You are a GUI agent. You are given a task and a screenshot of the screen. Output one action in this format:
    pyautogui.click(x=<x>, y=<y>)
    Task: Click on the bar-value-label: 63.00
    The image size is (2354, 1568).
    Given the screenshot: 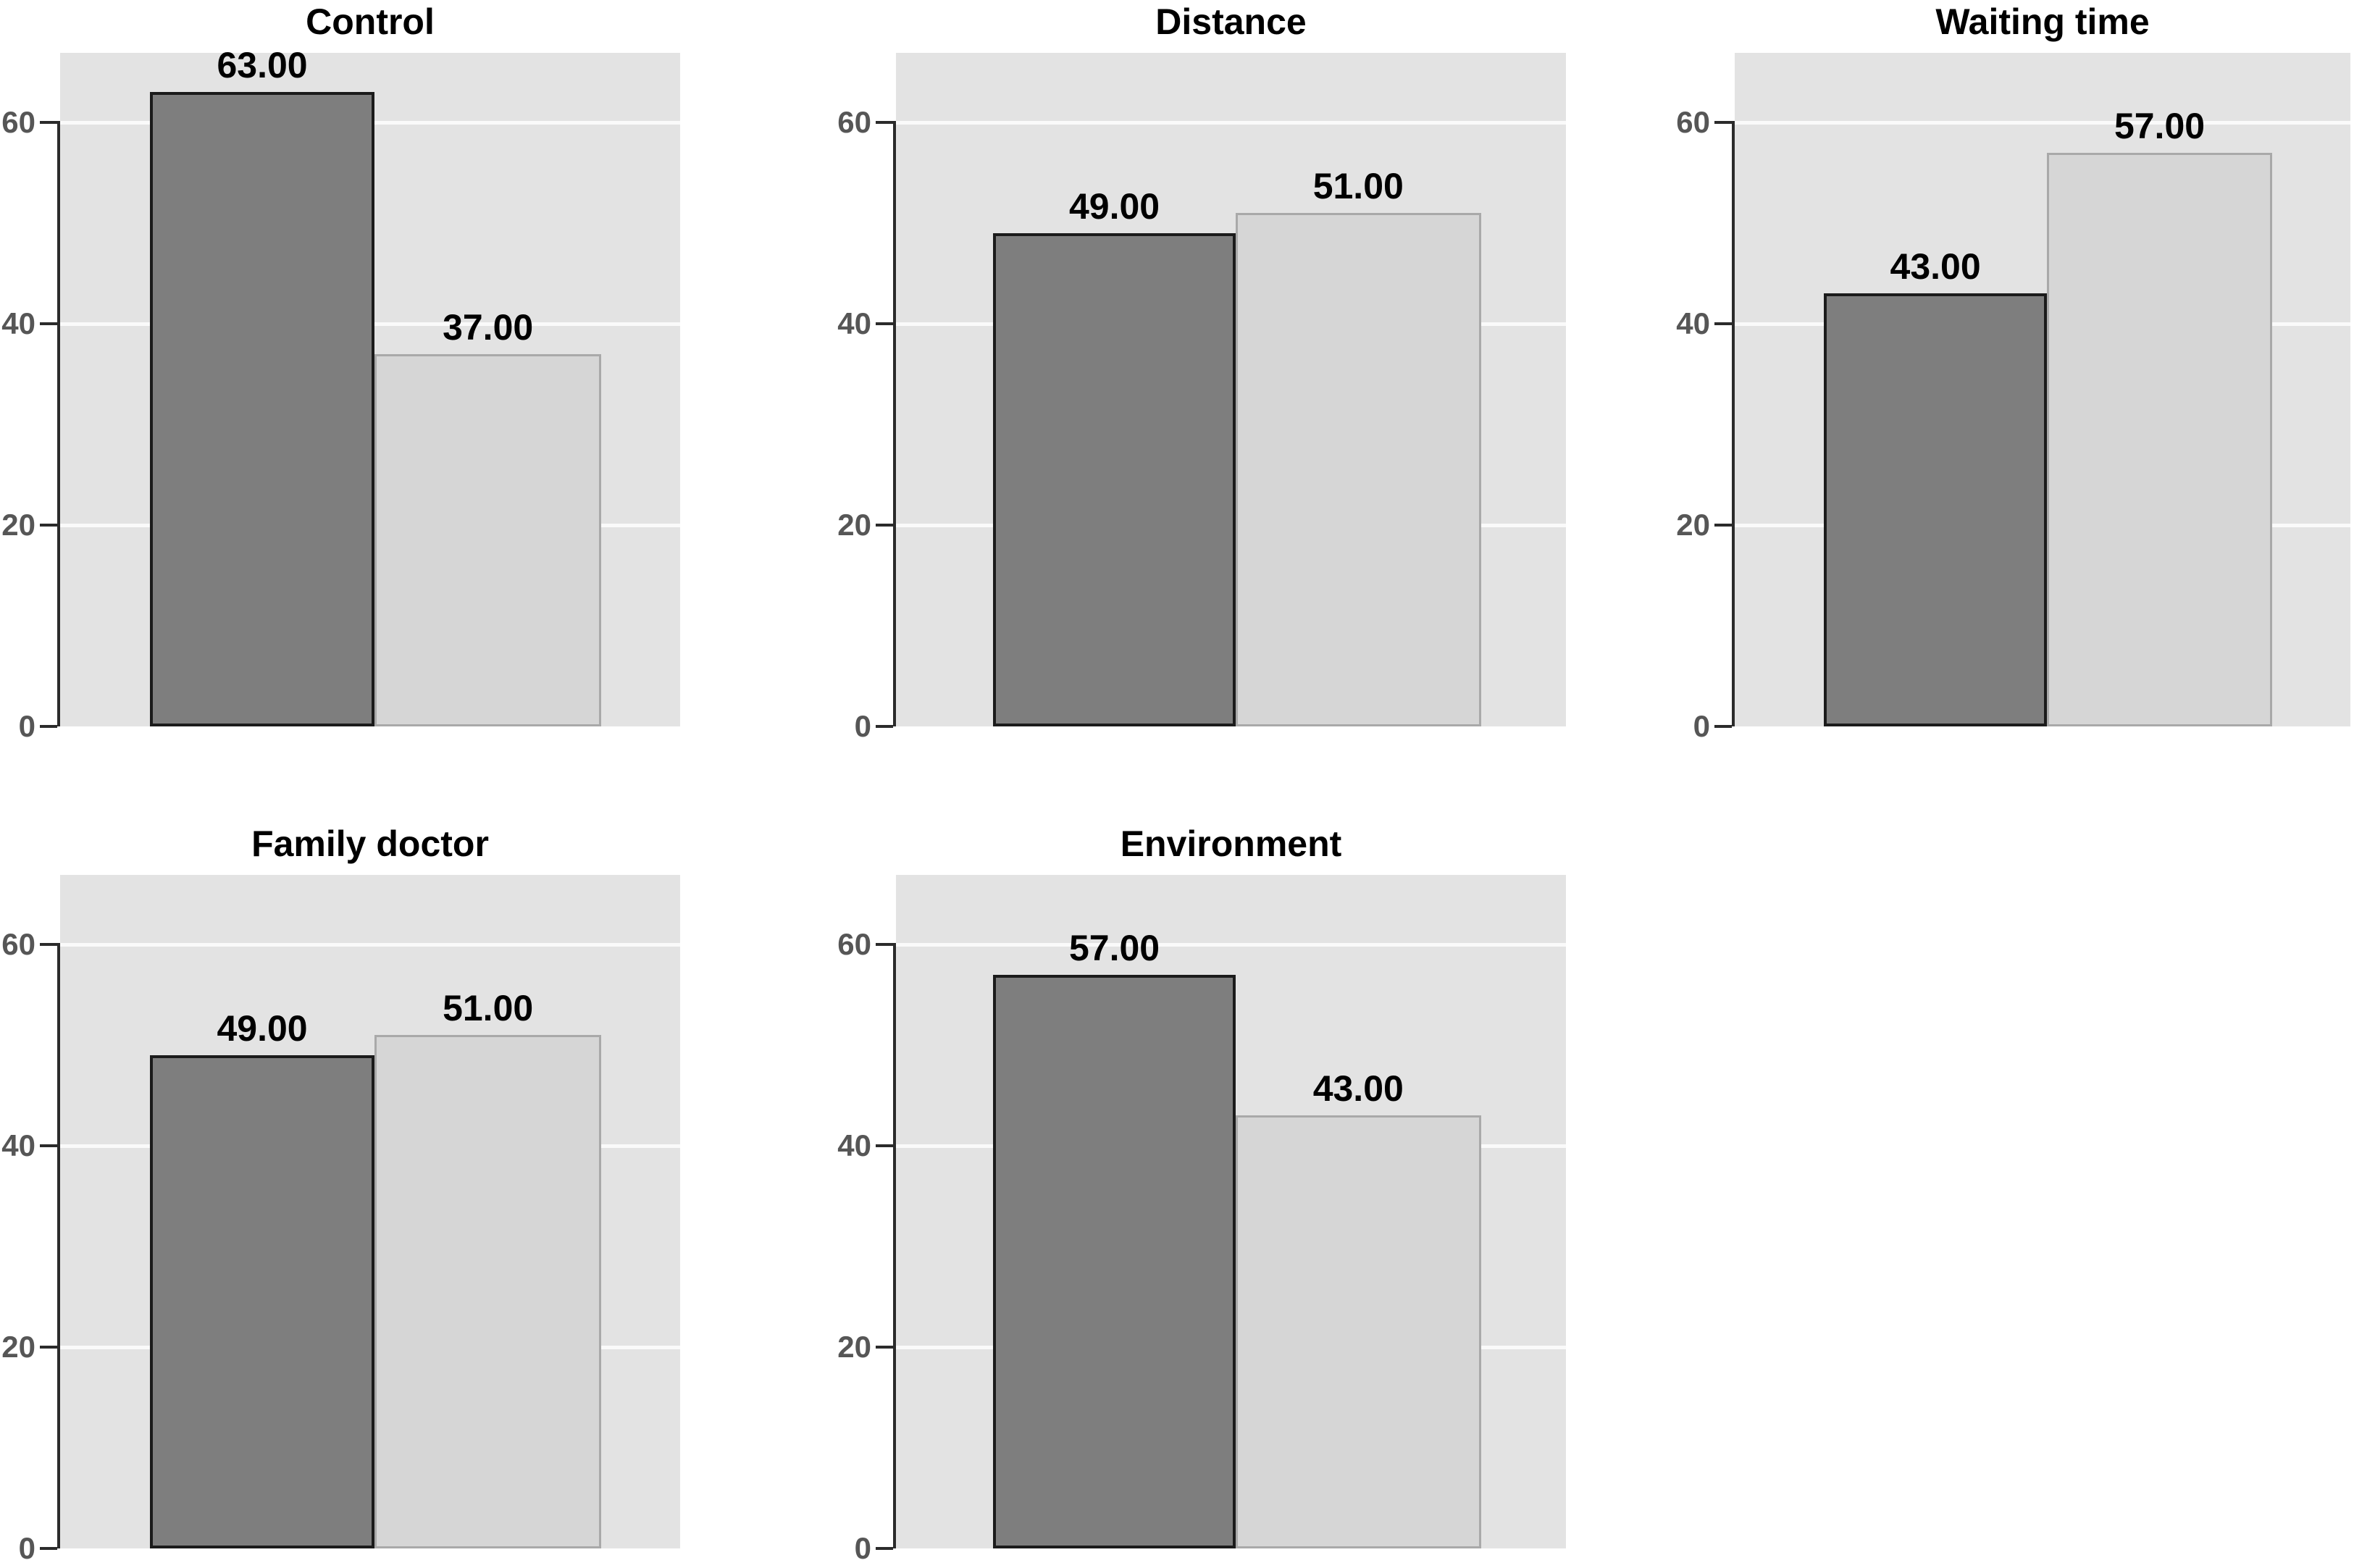 What is the action you would take?
    pyautogui.click(x=262, y=65)
    